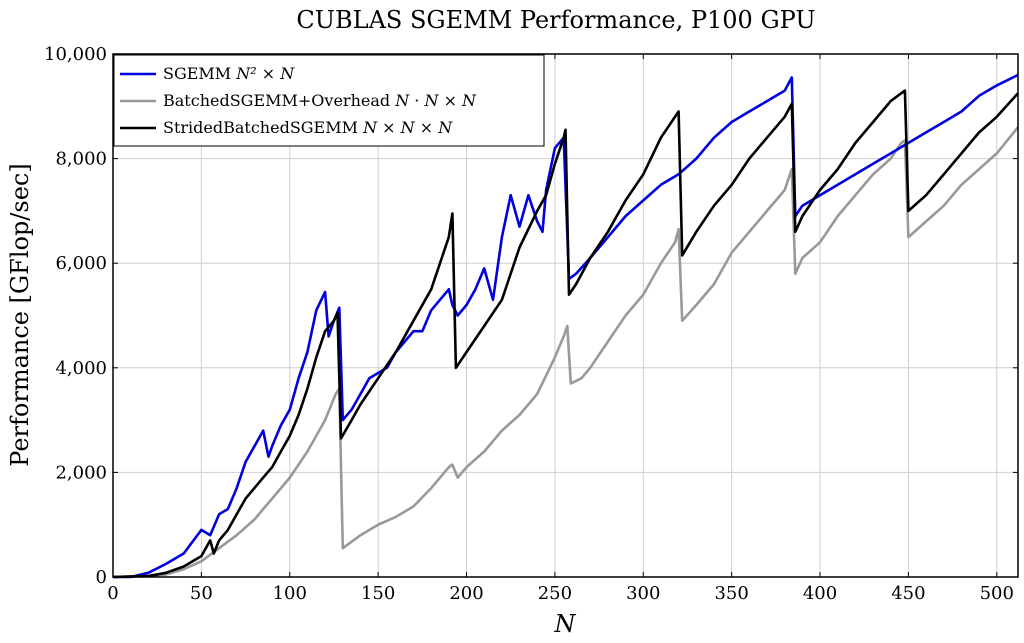  What do you see at coordinates (731, 593) in the screenshot?
I see `x-tick-label: 350` at bounding box center [731, 593].